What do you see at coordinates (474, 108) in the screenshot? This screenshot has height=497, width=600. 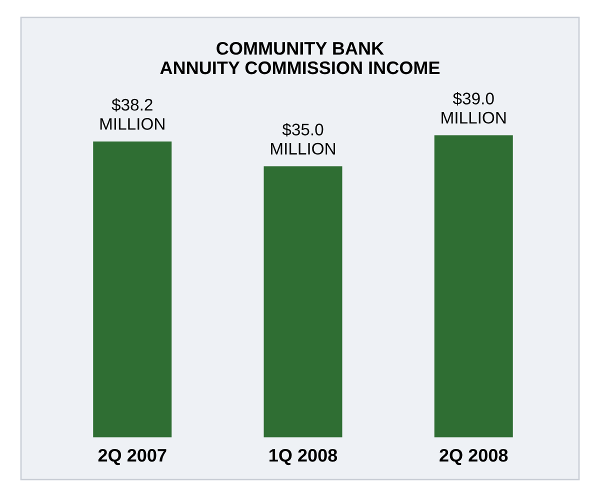 I see `data-label: $39.0 MILLION` at bounding box center [474, 108].